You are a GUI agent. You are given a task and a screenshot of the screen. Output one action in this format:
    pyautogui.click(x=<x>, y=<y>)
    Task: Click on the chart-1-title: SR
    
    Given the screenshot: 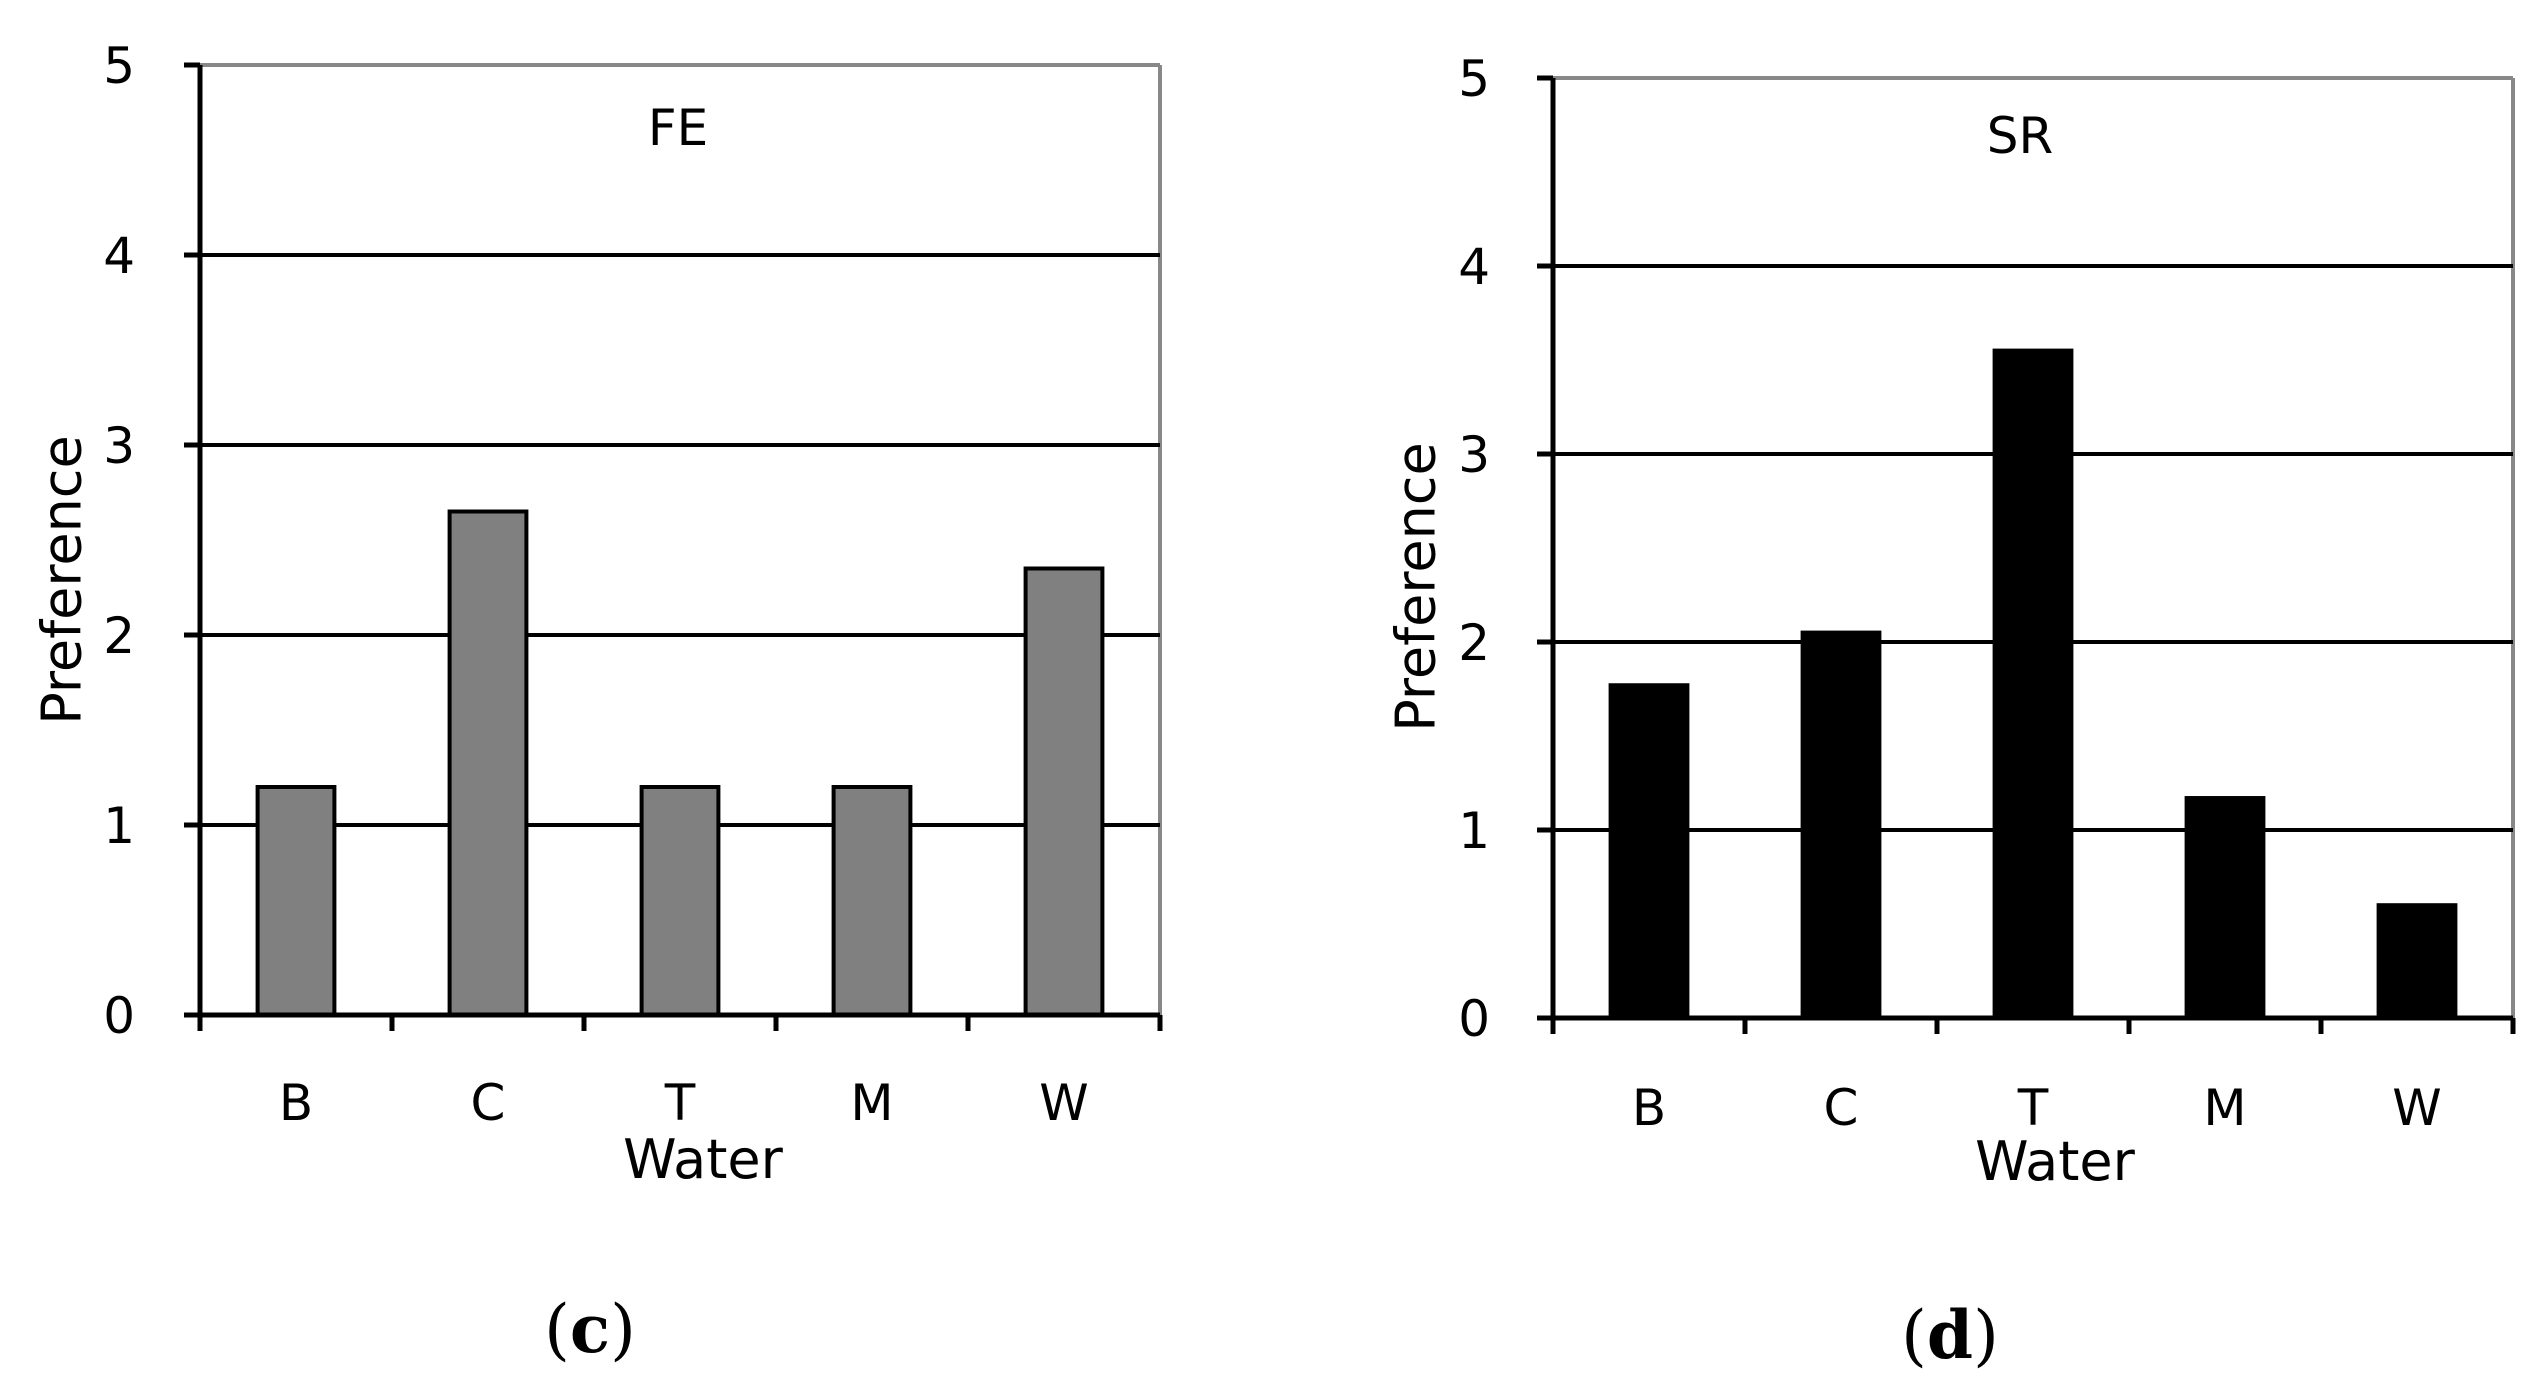 What is the action you would take?
    pyautogui.click(x=2020, y=136)
    